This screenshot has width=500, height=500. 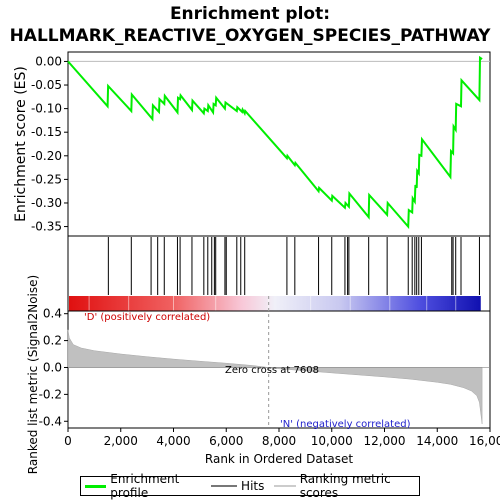 I want to click on es-ytick-label: -0.35, so click(x=46, y=227).